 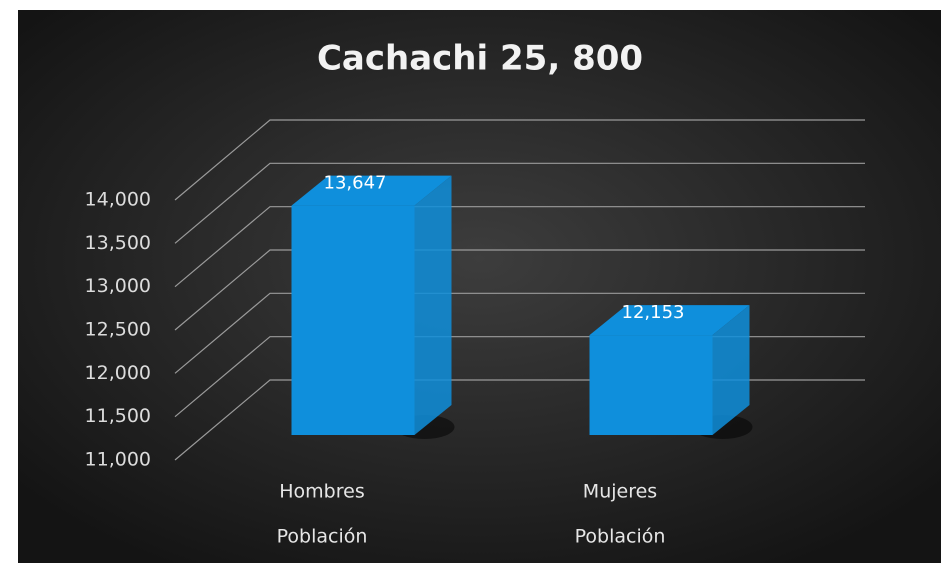 What do you see at coordinates (321, 492) in the screenshot?
I see `x-tick-label: Hombres` at bounding box center [321, 492].